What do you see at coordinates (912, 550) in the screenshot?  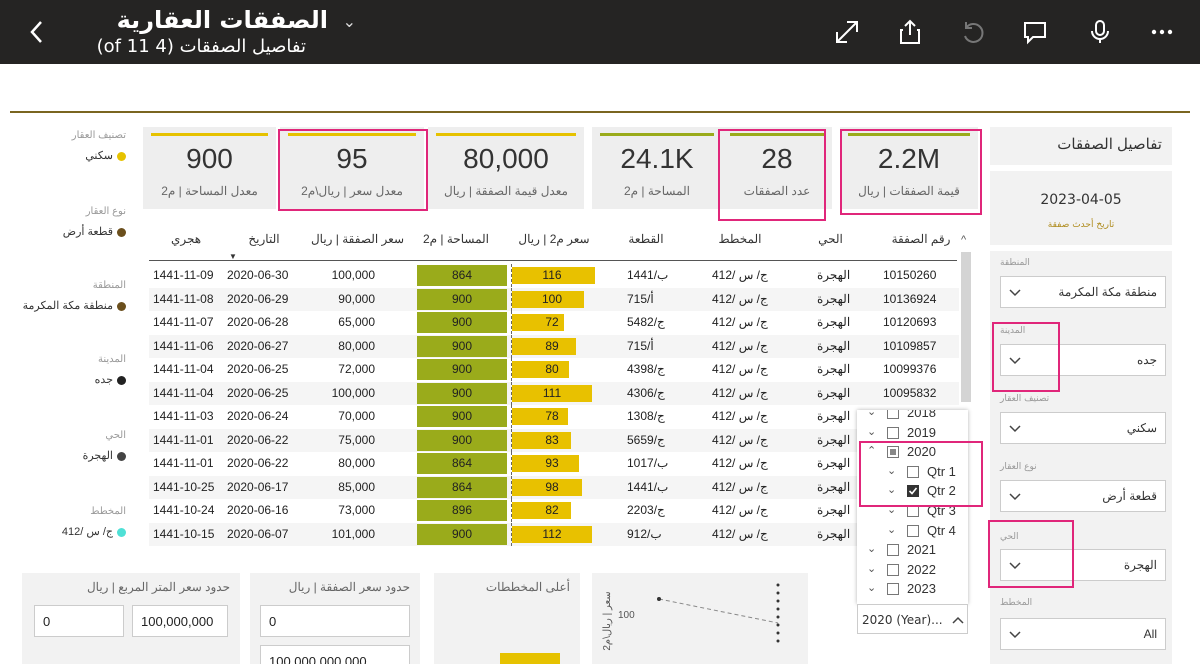 I see `slicer-item: ⌄ 2021` at bounding box center [912, 550].